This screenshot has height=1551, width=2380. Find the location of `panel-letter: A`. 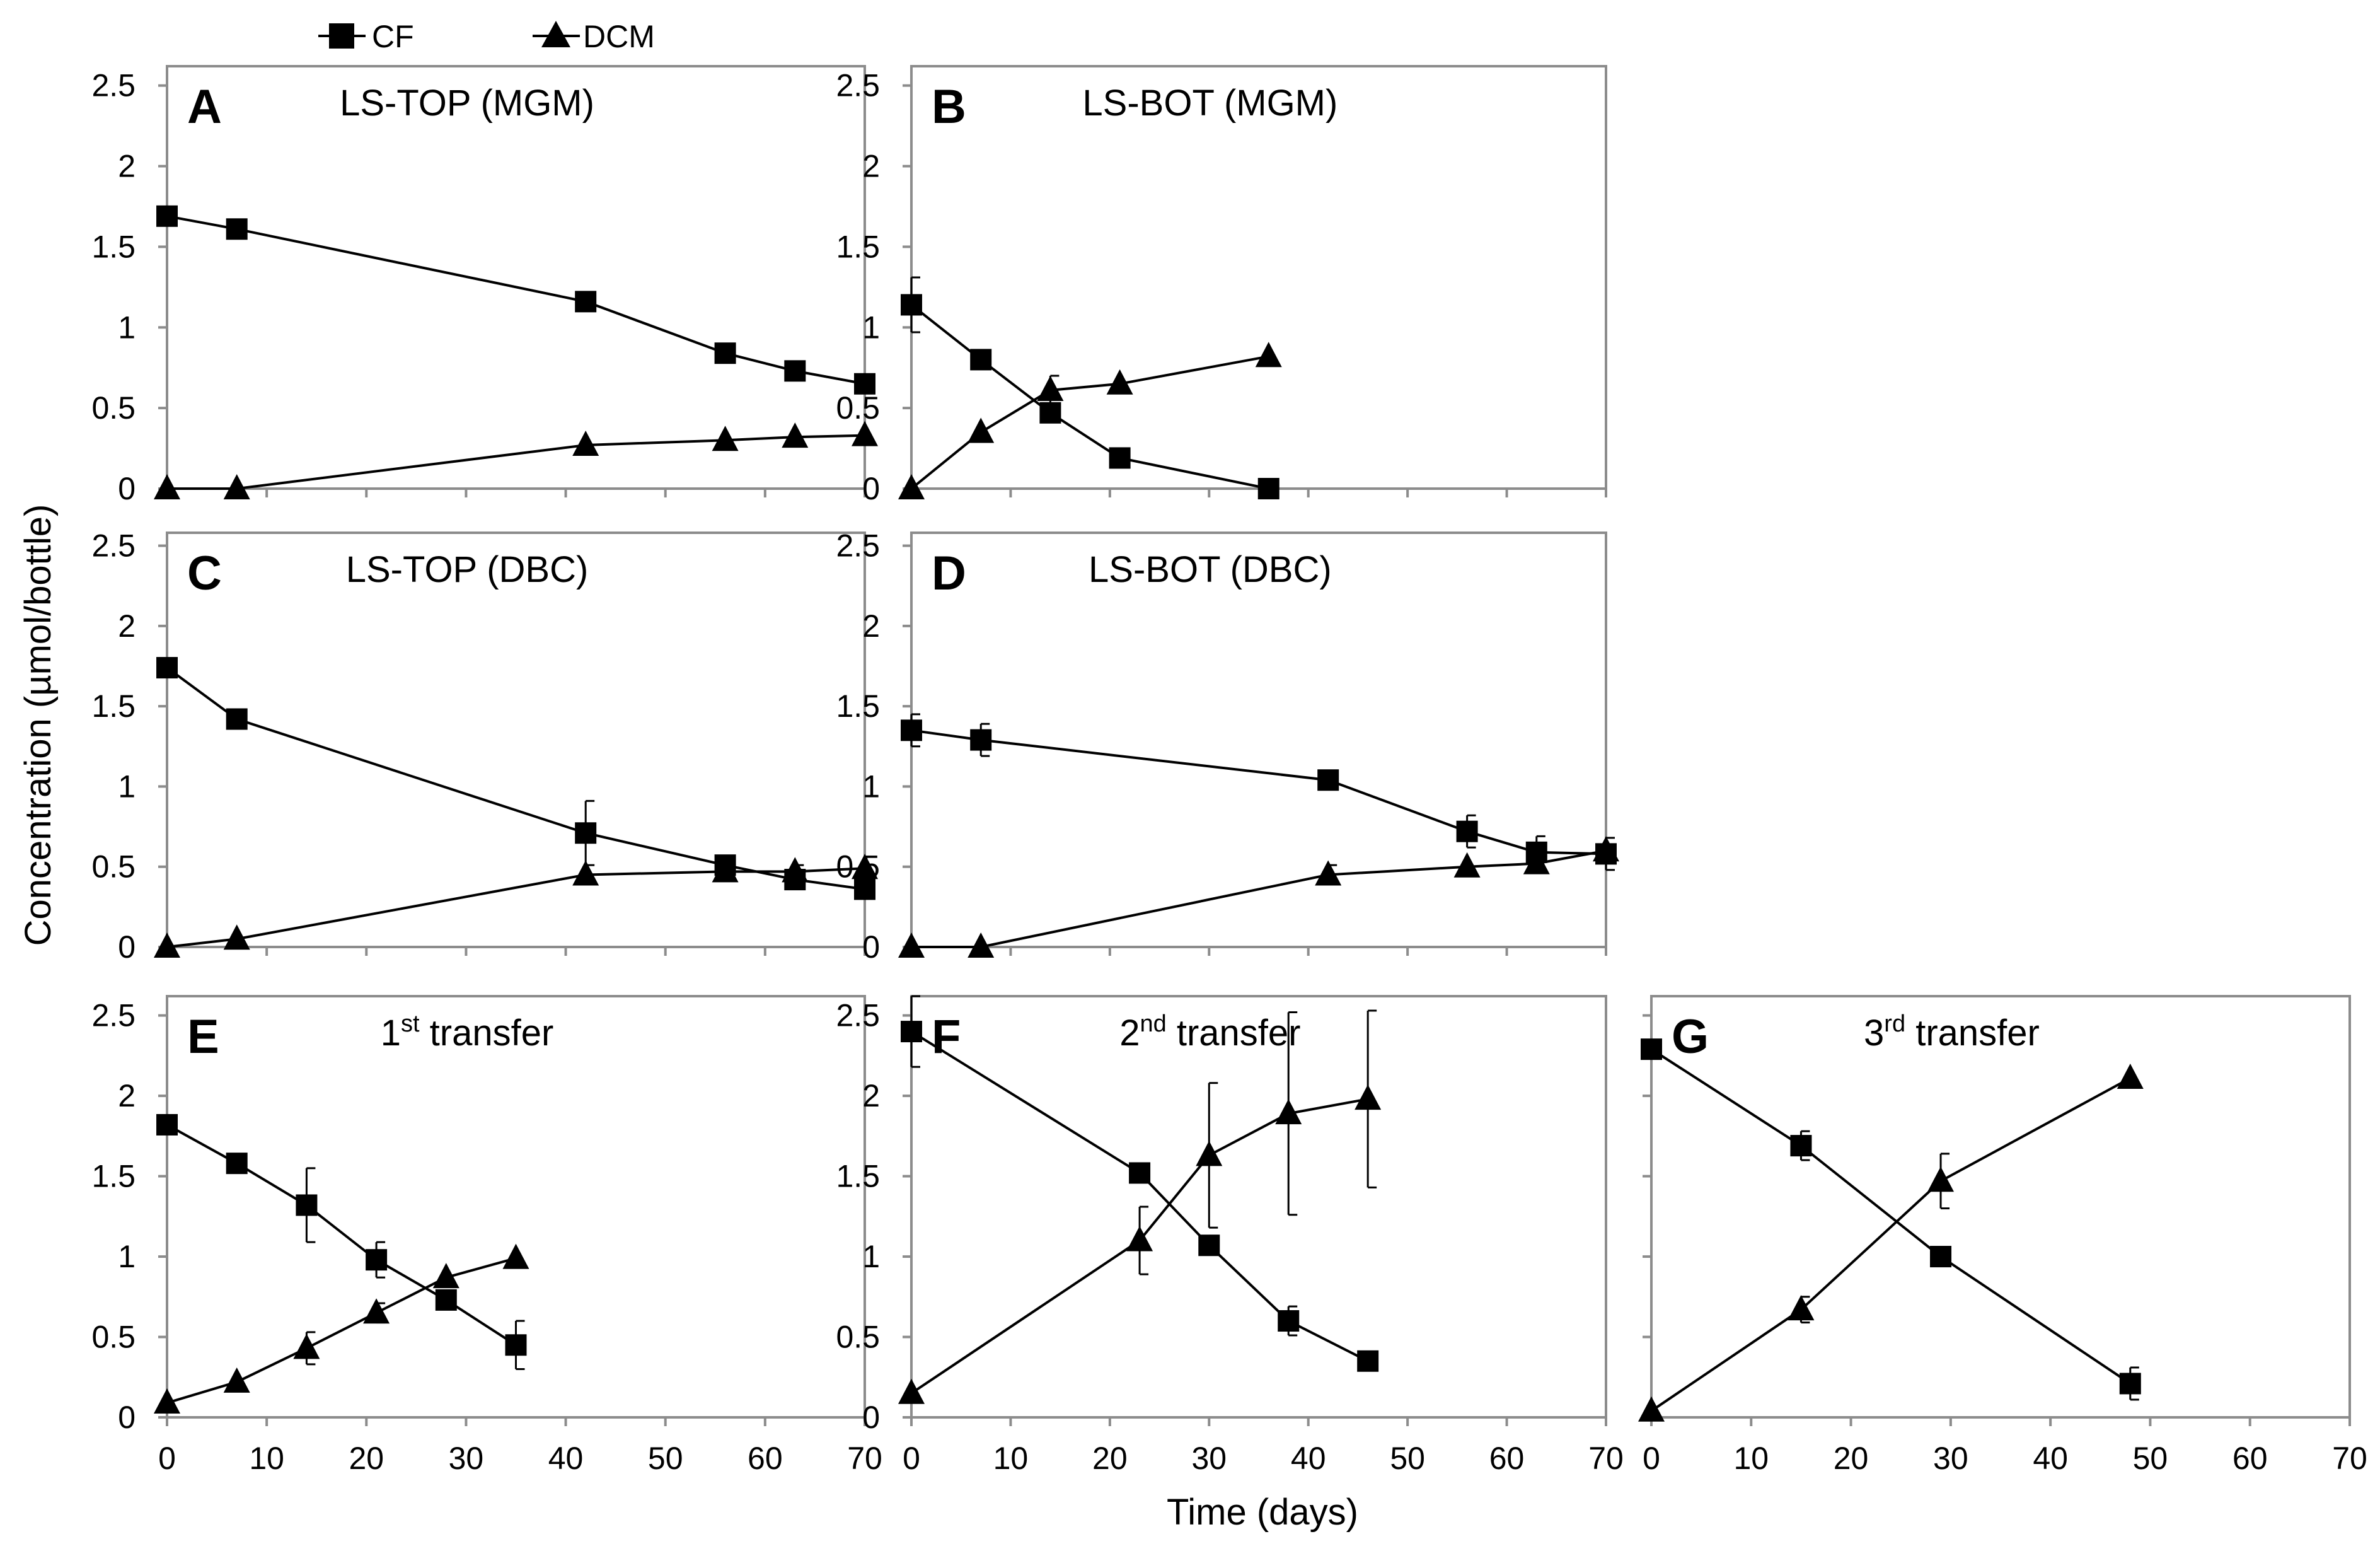

panel-letter: A is located at coordinates (204, 107).